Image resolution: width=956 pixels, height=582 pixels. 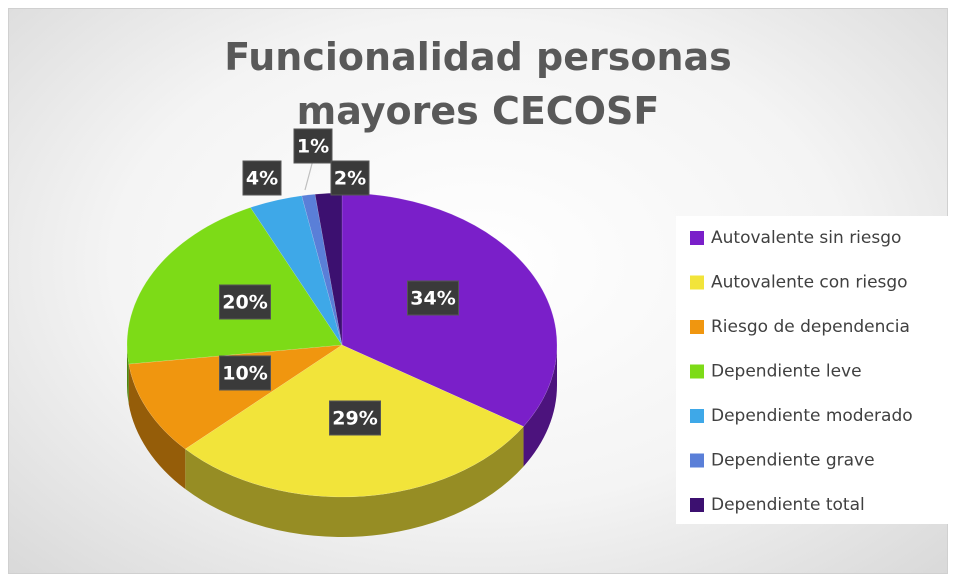 I want to click on data-label: 29%, so click(x=354, y=419).